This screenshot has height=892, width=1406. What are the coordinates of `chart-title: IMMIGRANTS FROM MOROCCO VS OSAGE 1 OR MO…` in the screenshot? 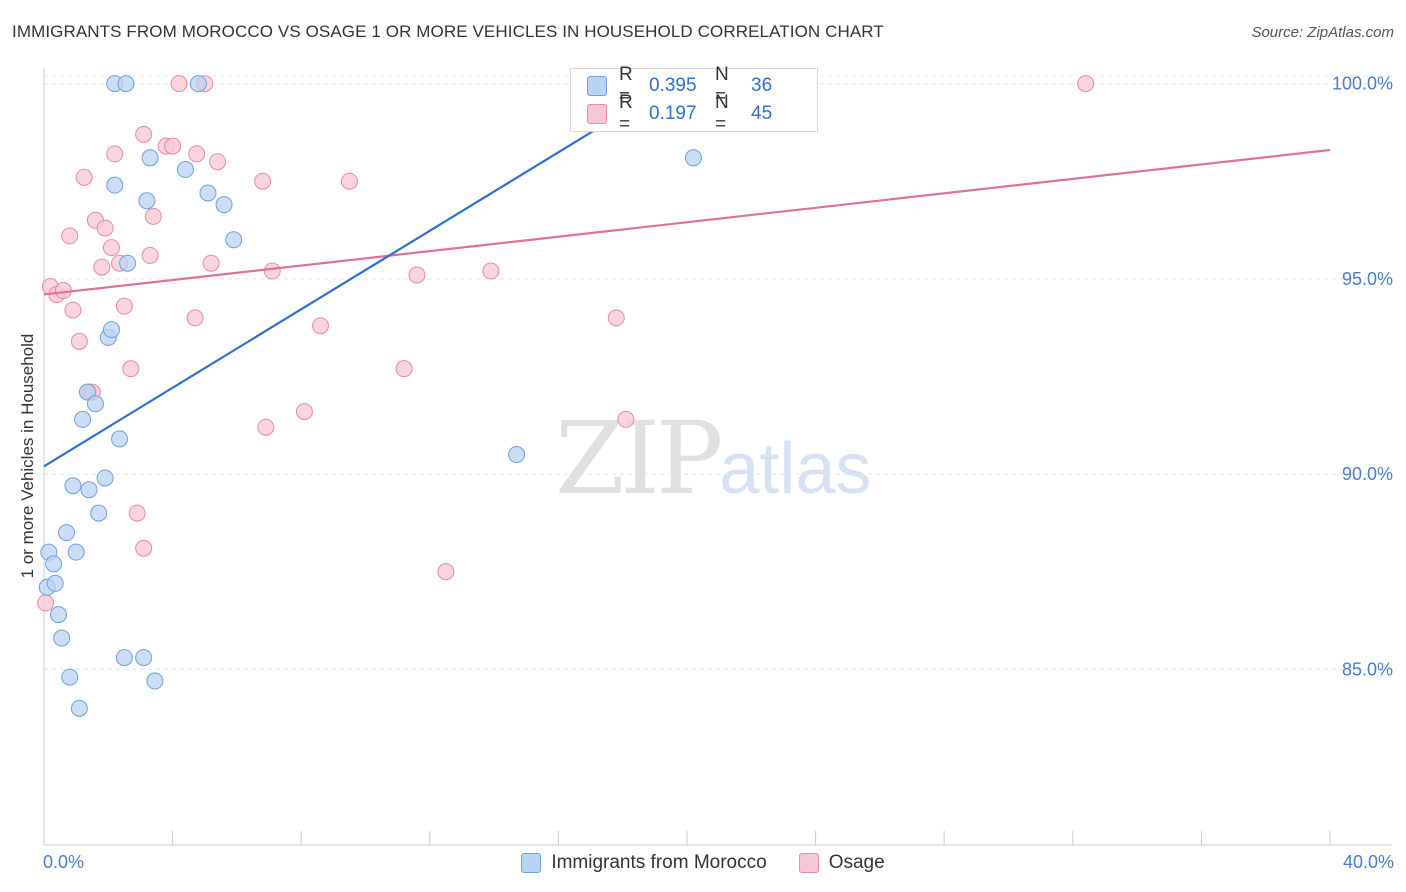 It's located at (448, 31).